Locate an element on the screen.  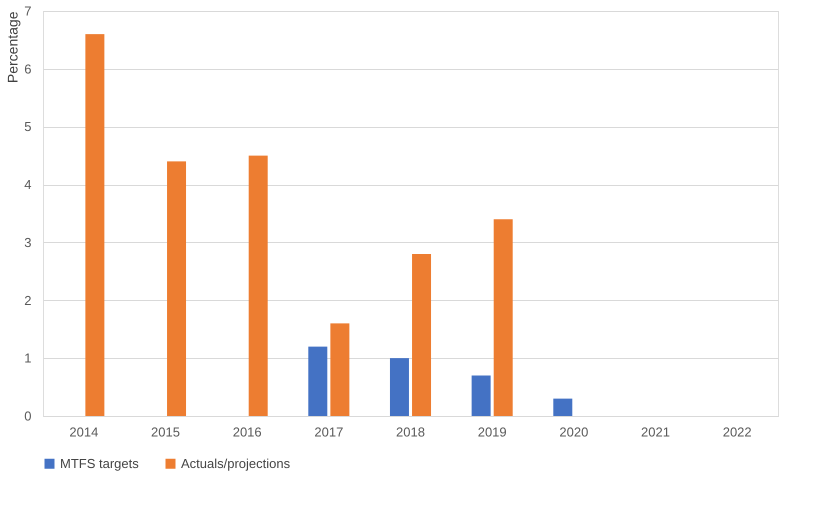
y-tick-label: 1 is located at coordinates (28, 358).